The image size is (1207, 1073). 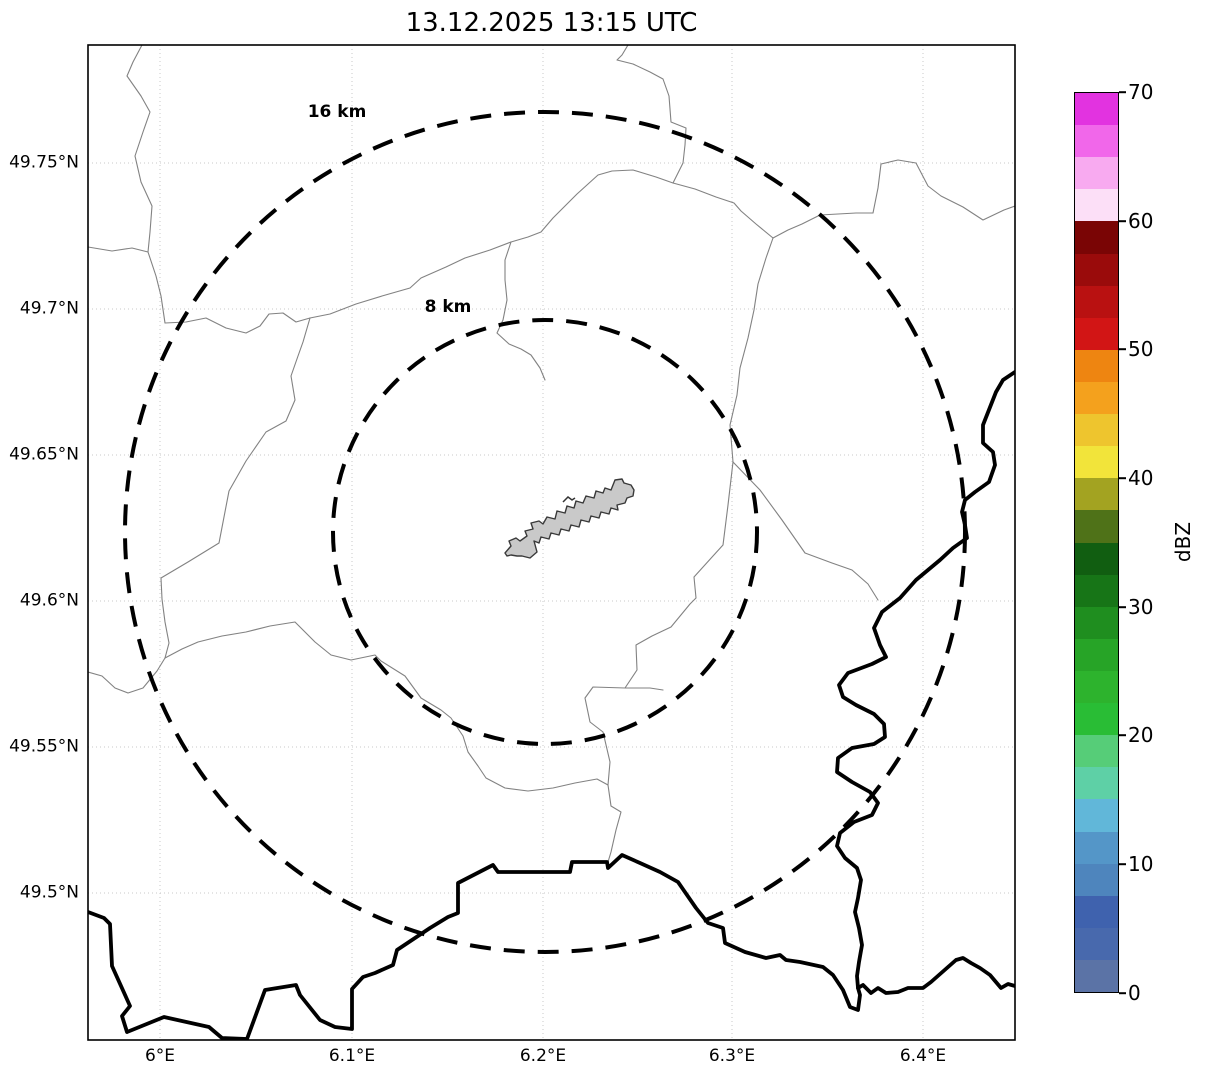 I want to click on x-axis-tick-label: 6.1°E, so click(x=352, y=1056).